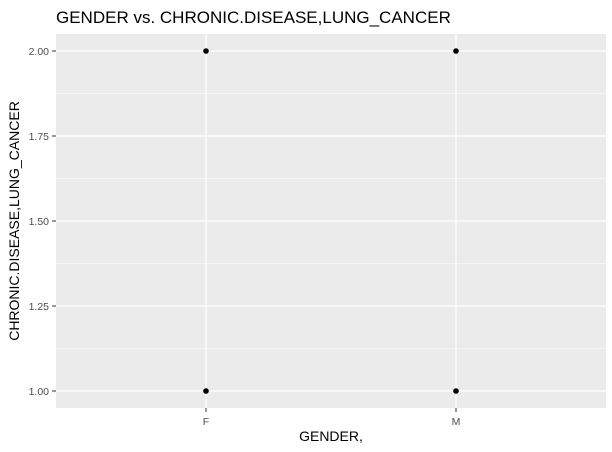  Describe the element at coordinates (206, 422) in the screenshot. I see `x-tick-label: F` at that location.